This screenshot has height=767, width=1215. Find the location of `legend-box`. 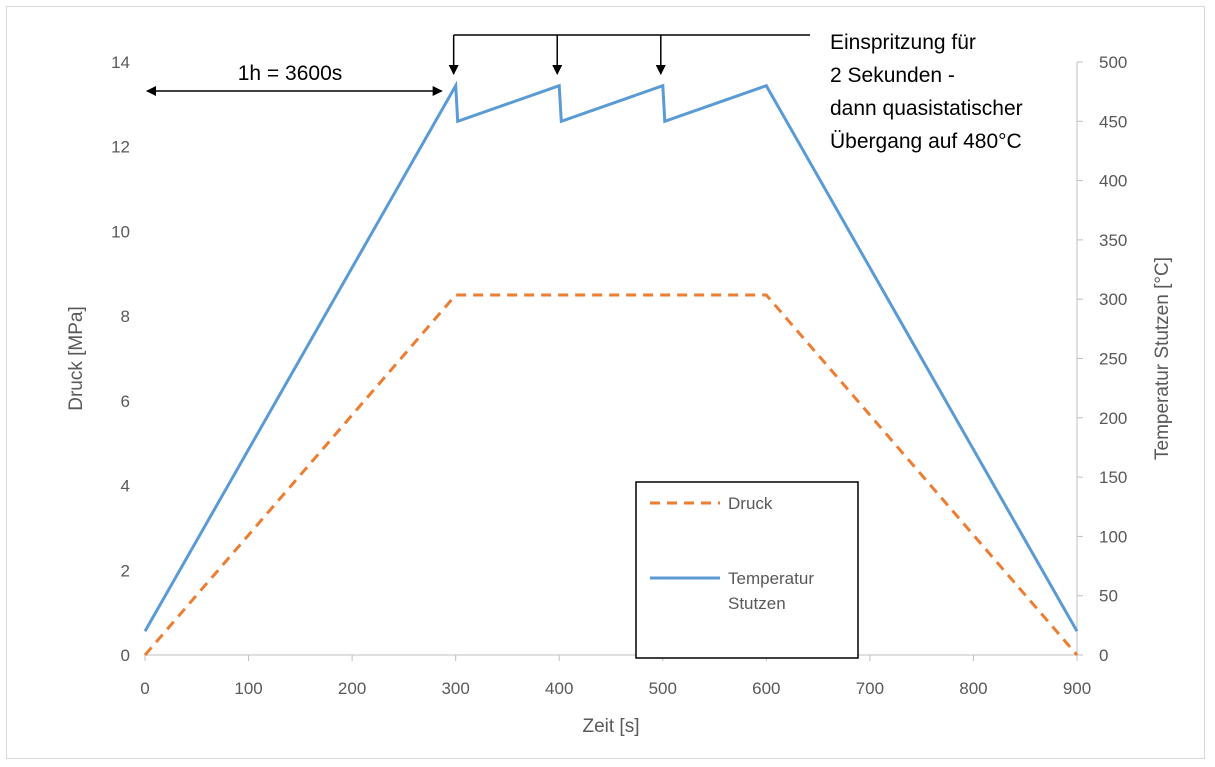

legend-box is located at coordinates (747, 570).